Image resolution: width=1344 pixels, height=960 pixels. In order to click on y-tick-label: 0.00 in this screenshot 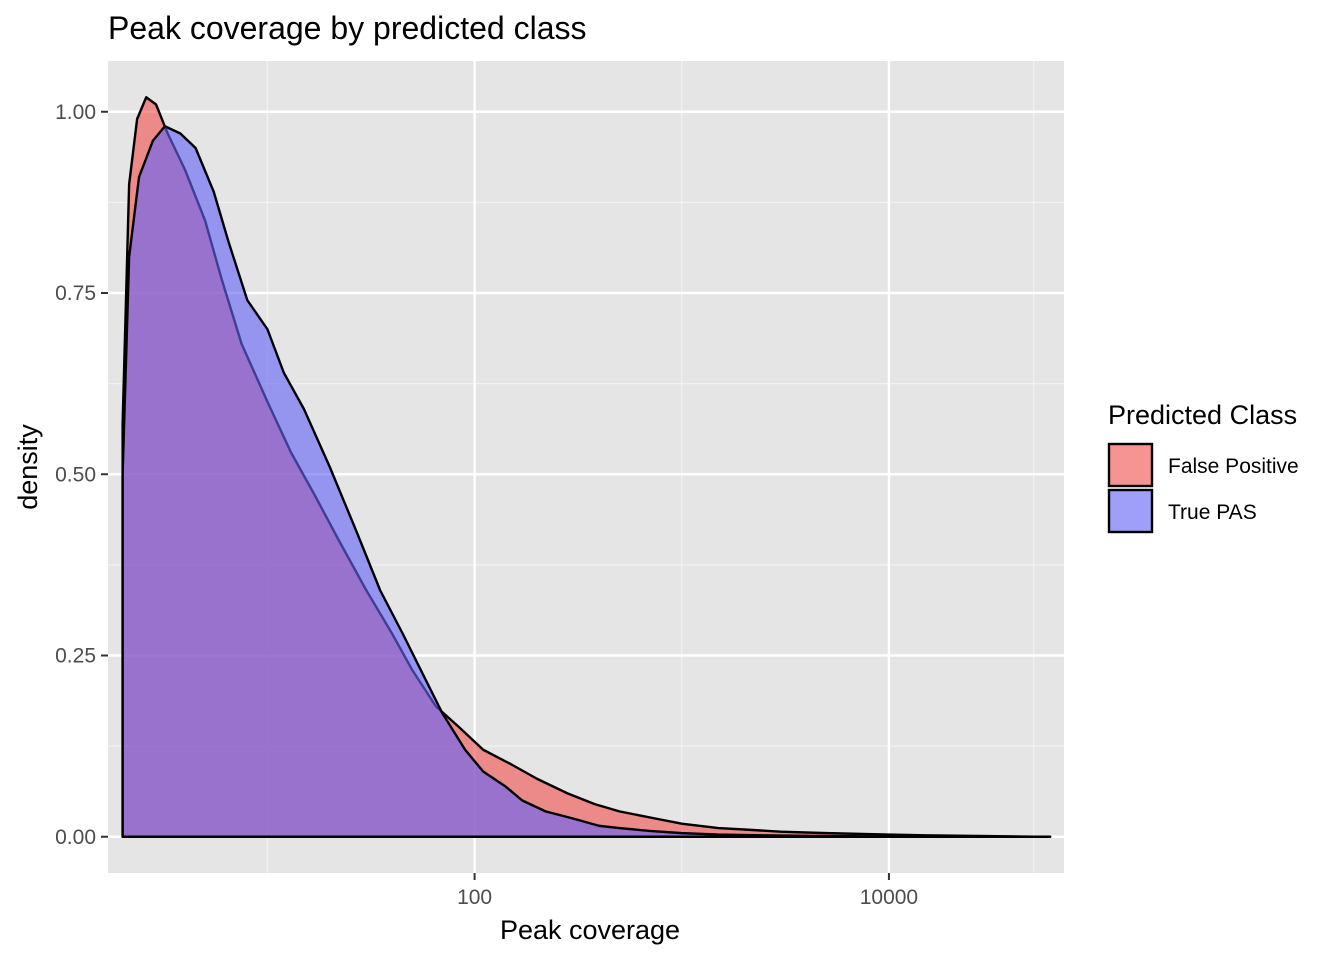, I will do `click(75, 837)`.